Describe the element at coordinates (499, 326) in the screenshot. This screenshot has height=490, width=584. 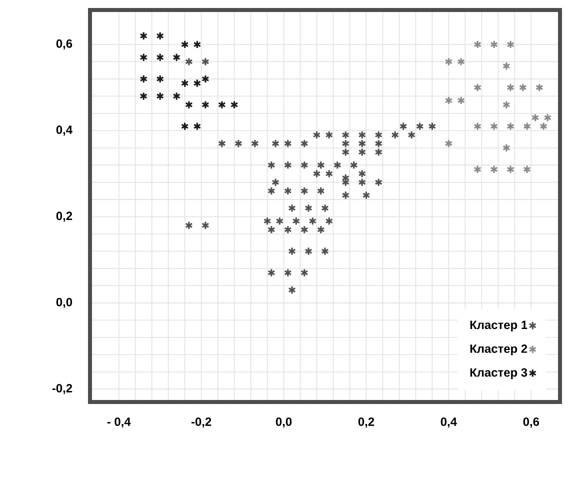
I see `legend-label: Кластер 1` at that location.